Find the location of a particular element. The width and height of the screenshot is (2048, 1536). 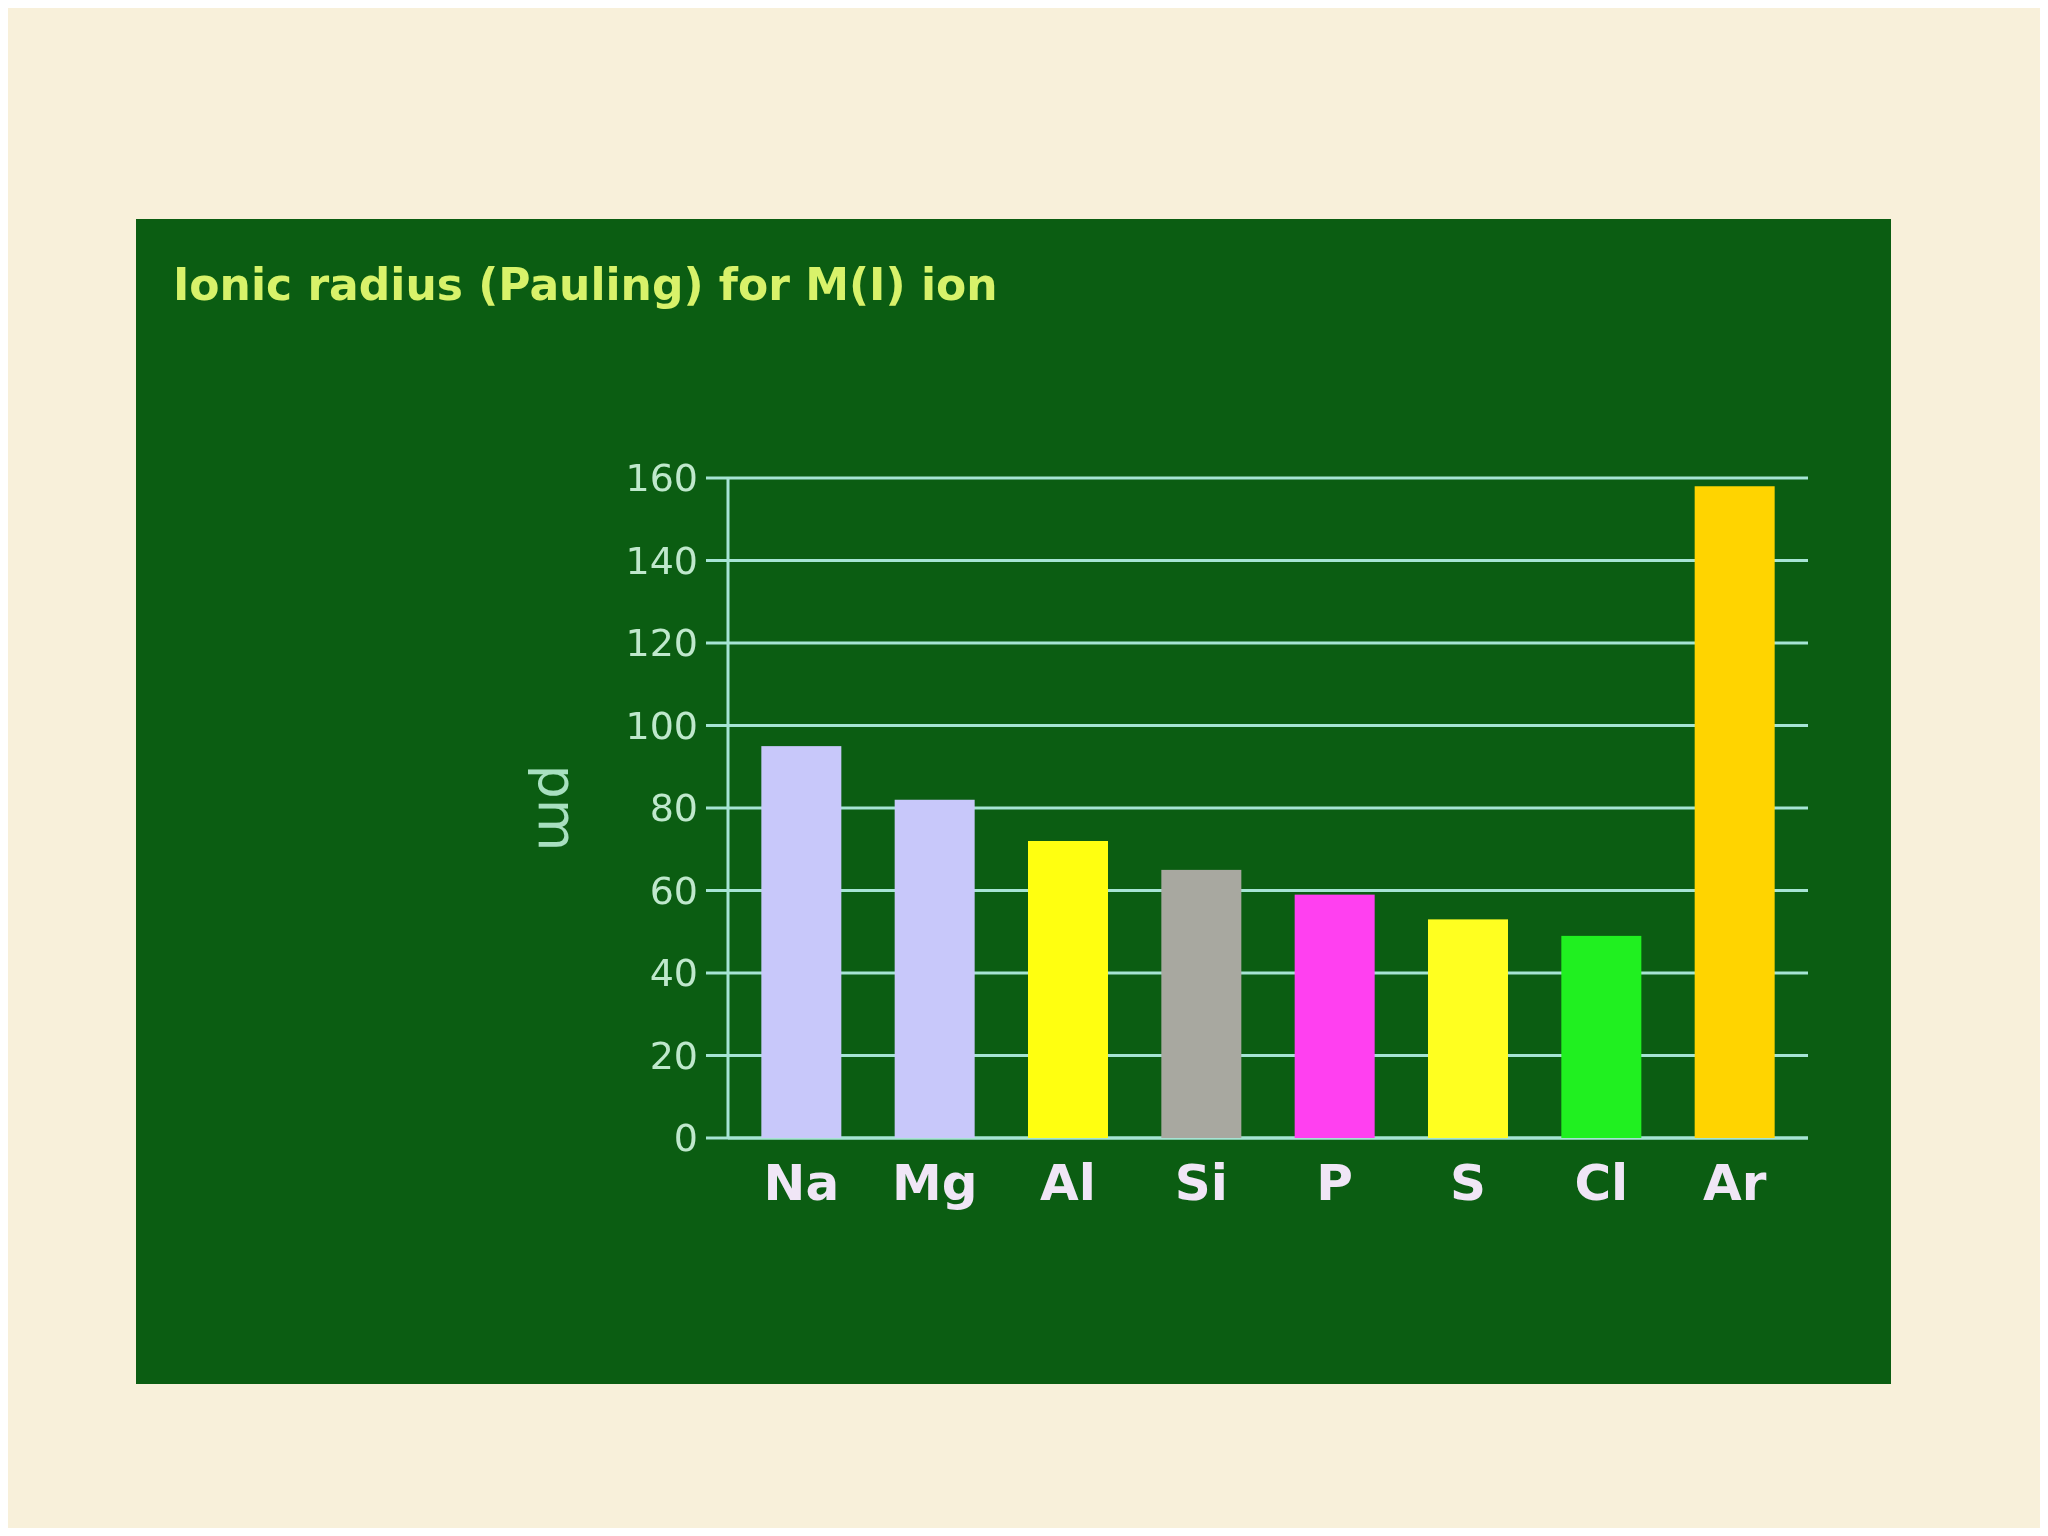

x-tick-label: S is located at coordinates (1468, 1183).